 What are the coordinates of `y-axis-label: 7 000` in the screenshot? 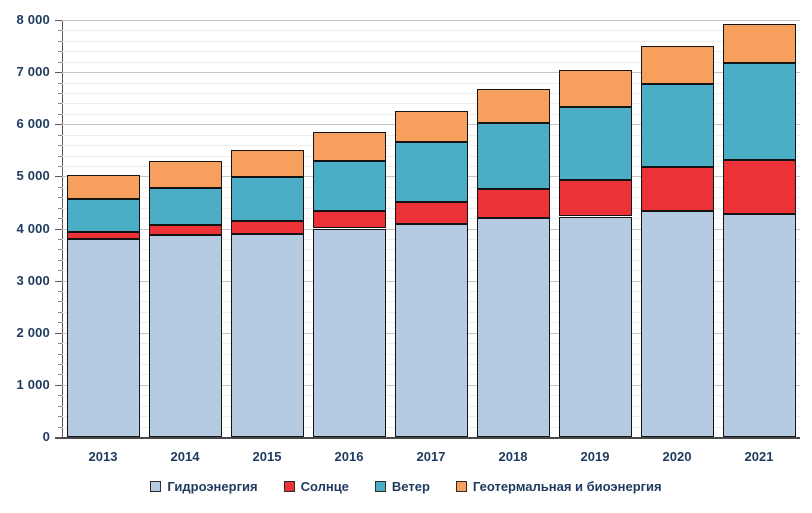 It's located at (33, 72).